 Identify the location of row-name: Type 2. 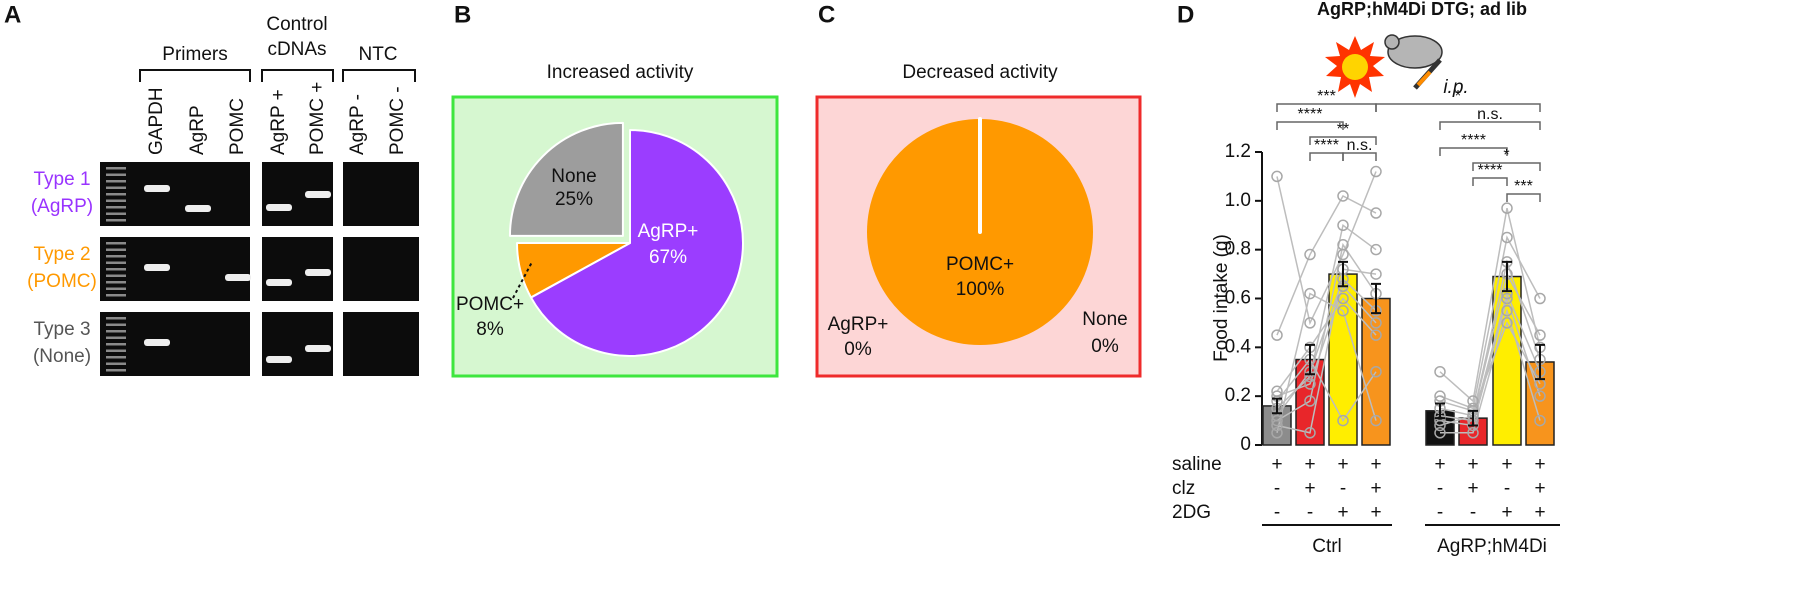
(61, 254).